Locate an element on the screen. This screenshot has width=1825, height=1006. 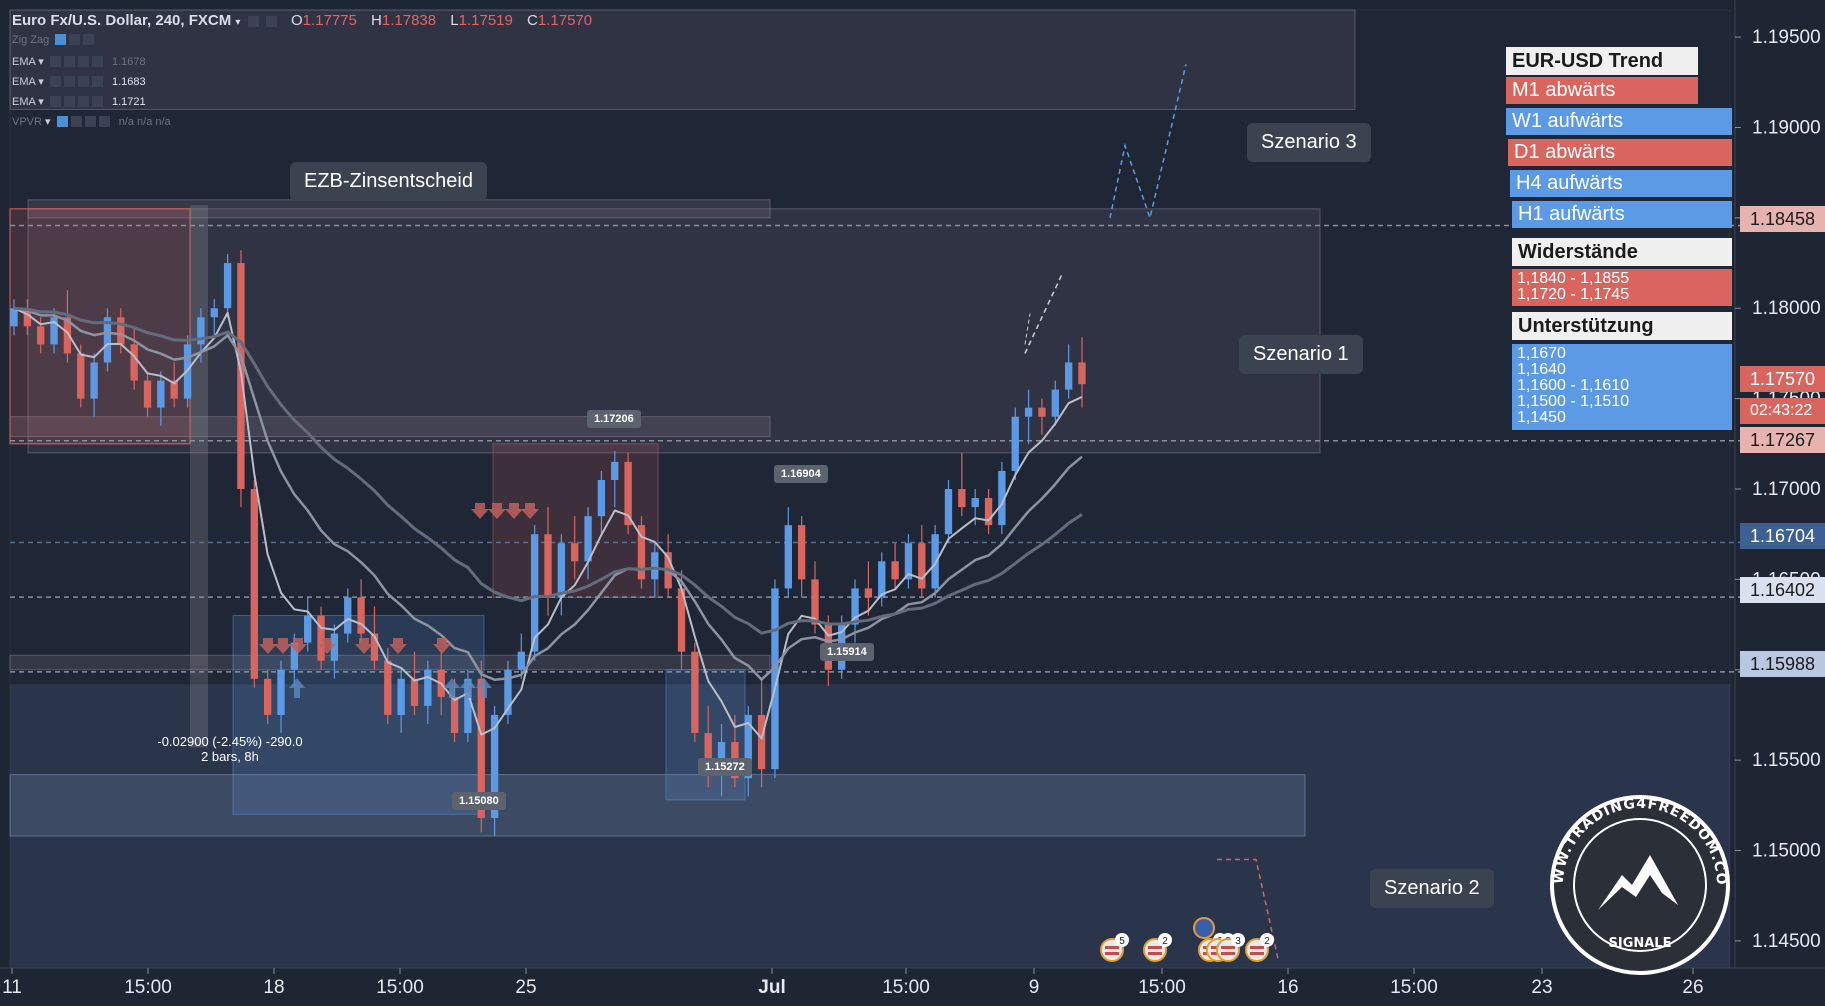
price-tick-label: 1.18000 is located at coordinates (1786, 308).